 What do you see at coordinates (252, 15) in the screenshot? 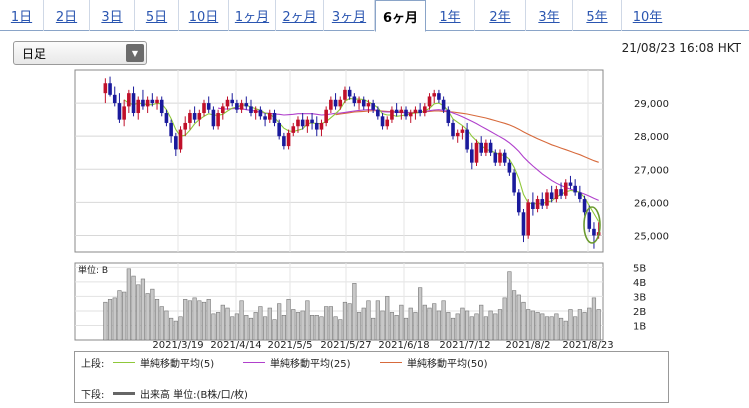
I see `tab-5: 1ヶ月` at bounding box center [252, 15].